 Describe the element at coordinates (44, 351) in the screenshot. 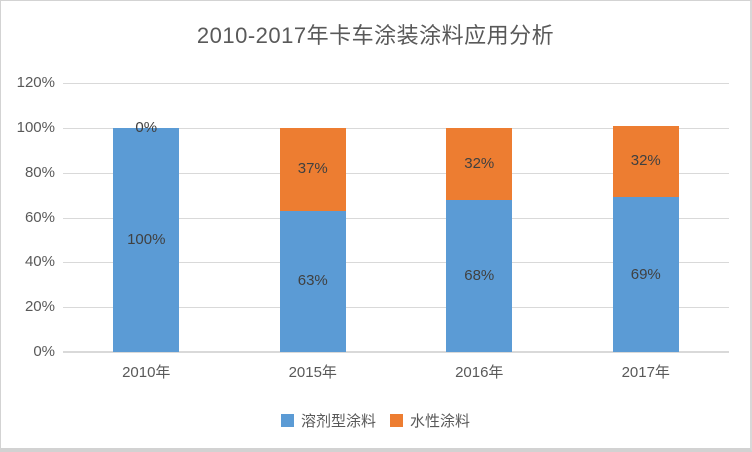

I see `y-axis-tick-label: 0%` at that location.